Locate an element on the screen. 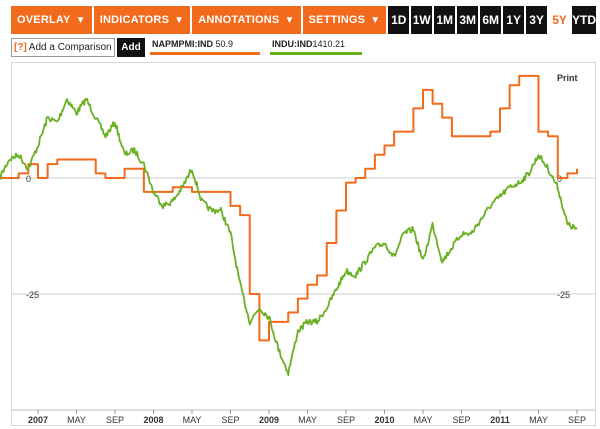 The height and width of the screenshot is (429, 600). range-button-1d: 1D is located at coordinates (399, 20).